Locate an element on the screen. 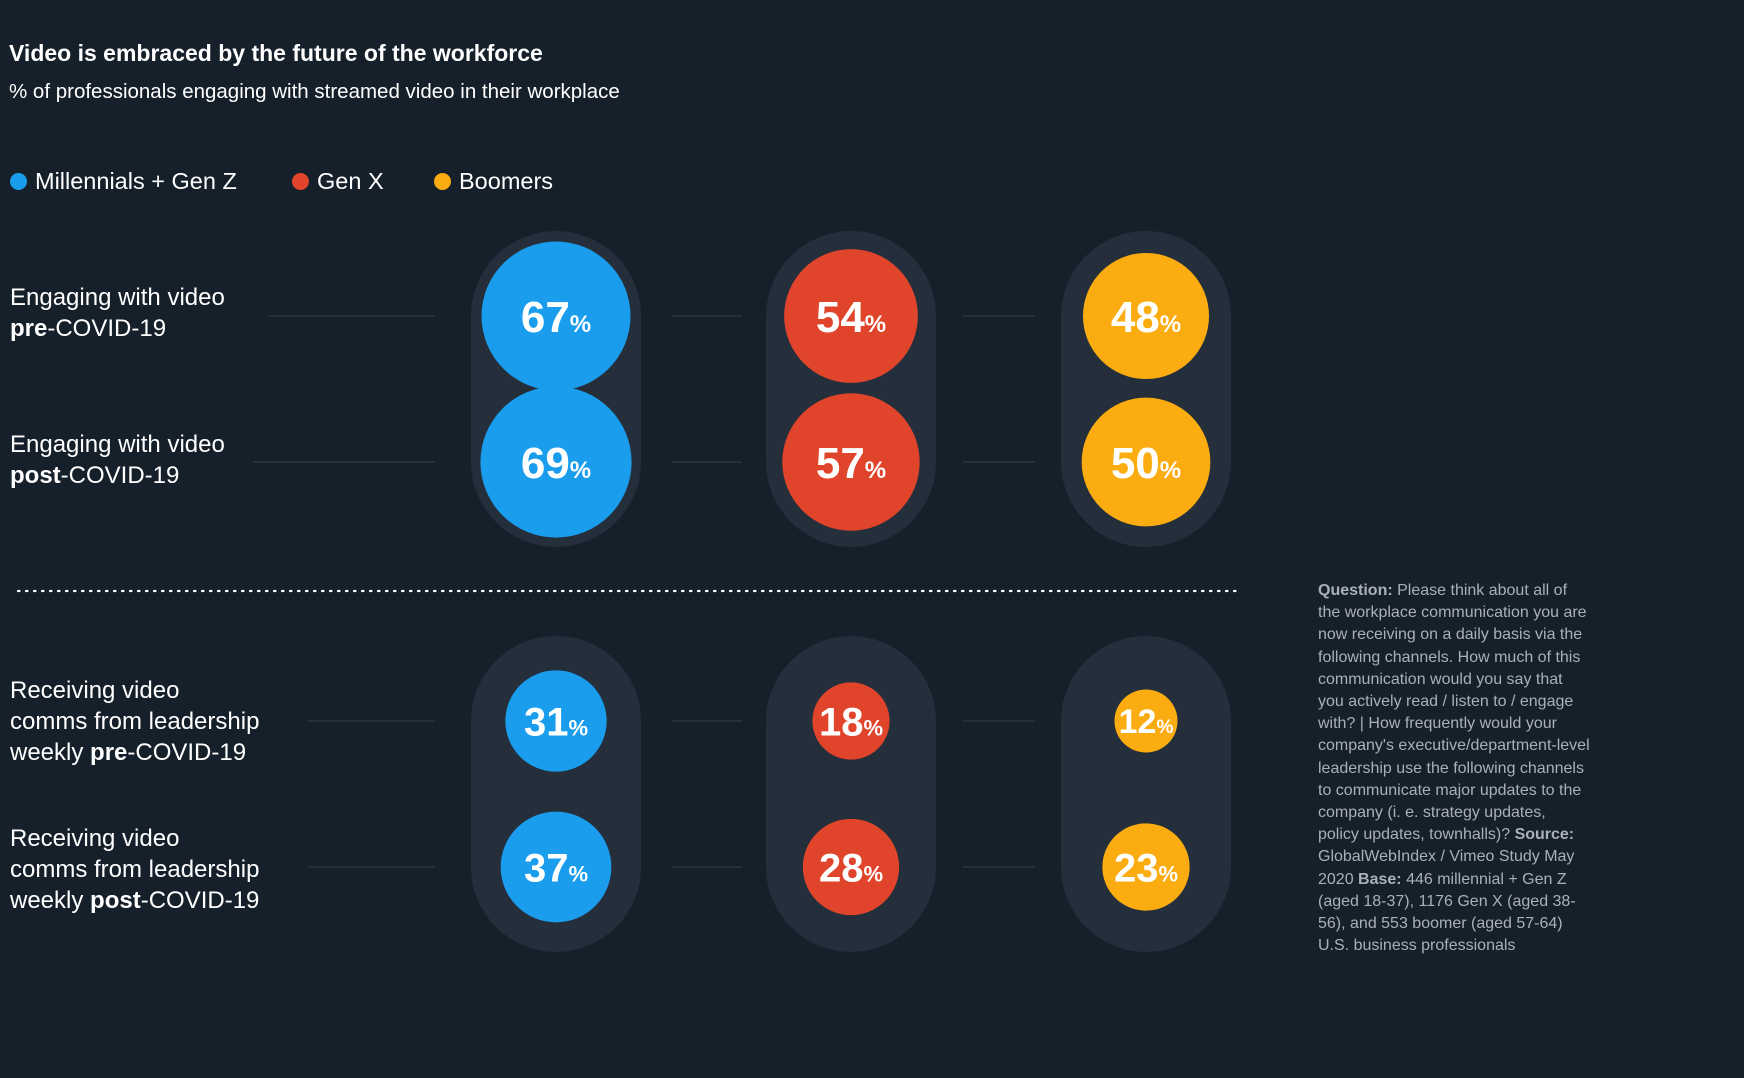 Image resolution: width=1744 pixels, height=1078 pixels. legend-item-millennials: Millennials + Gen Z is located at coordinates (123, 181).